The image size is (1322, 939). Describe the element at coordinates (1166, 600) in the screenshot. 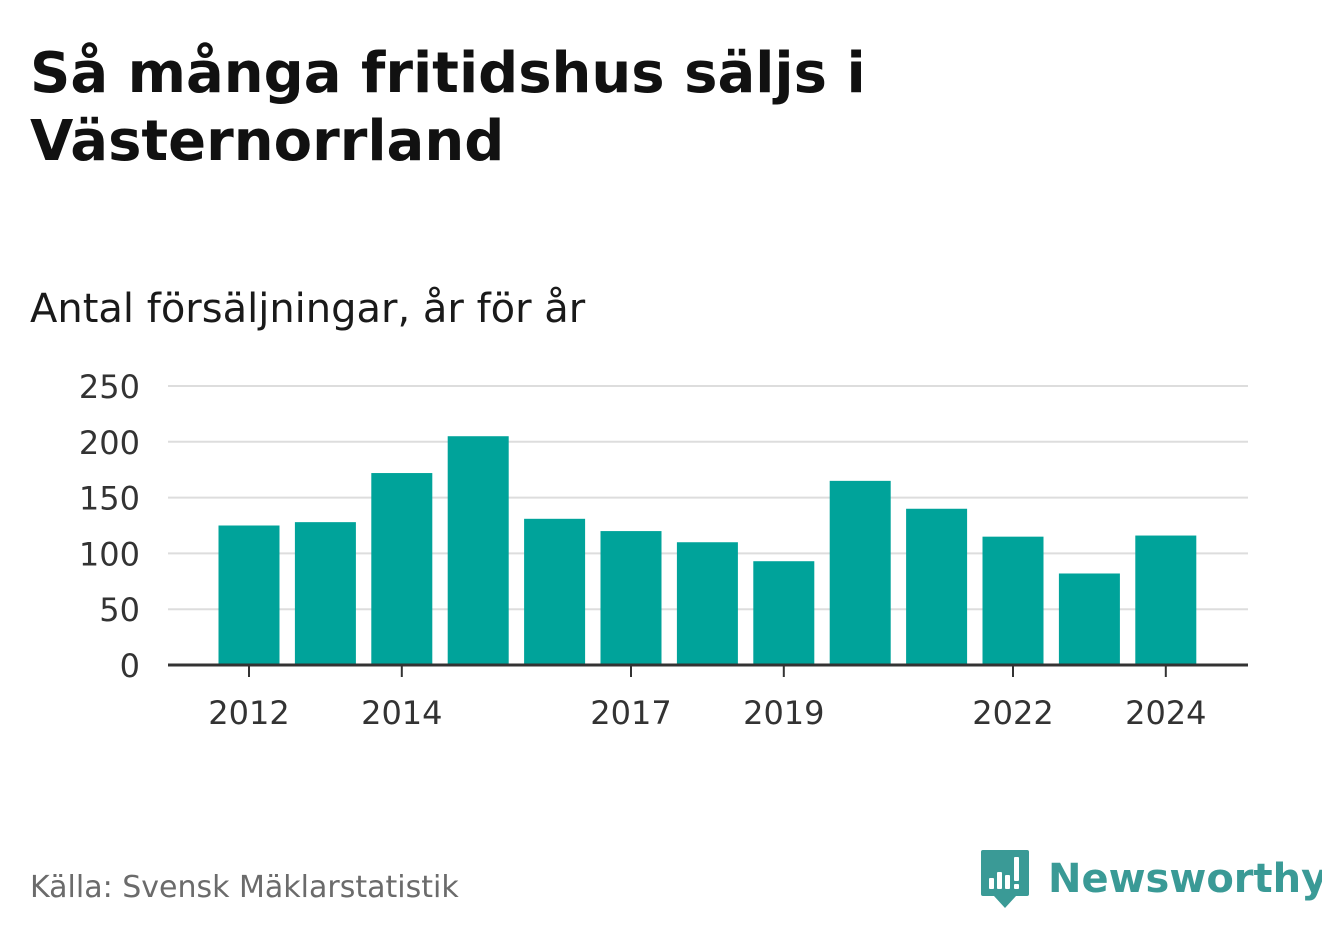

I see `bar-2024` at that location.